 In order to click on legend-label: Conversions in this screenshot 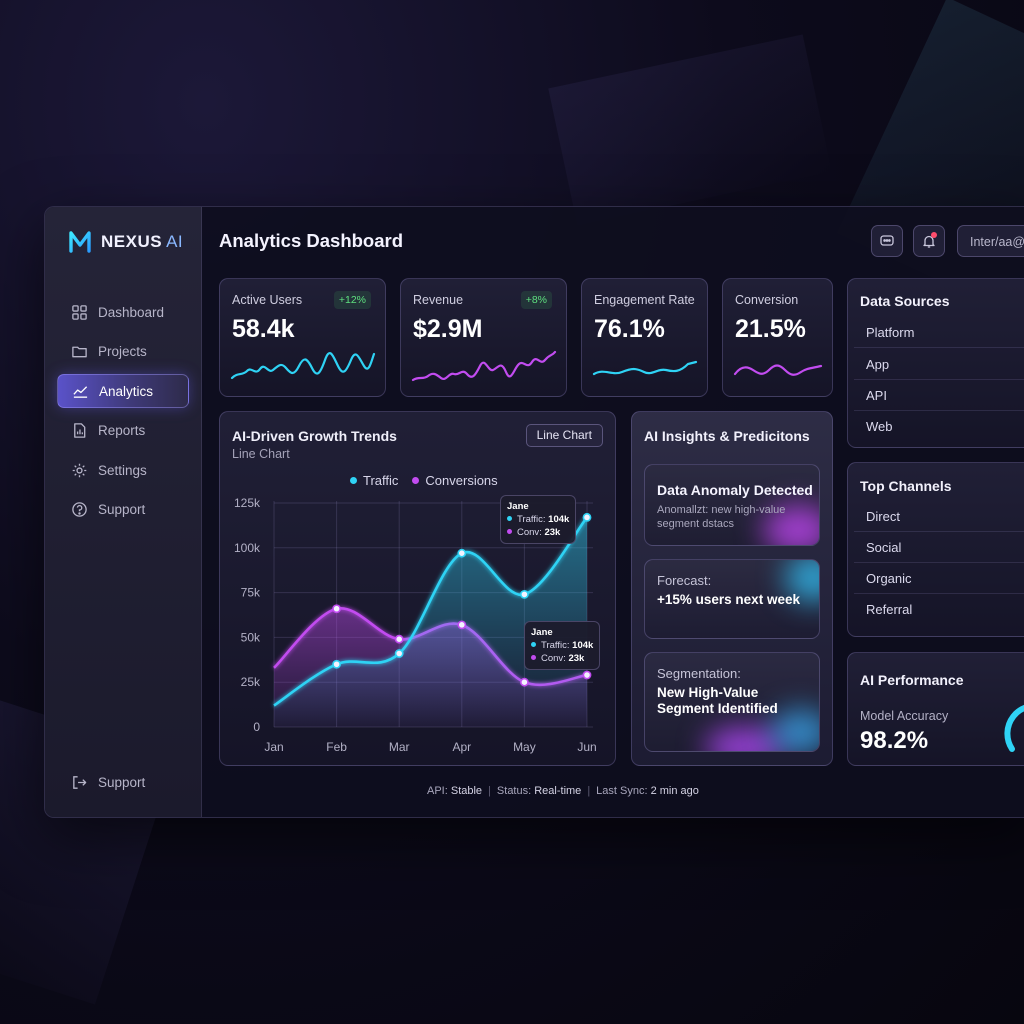, I will do `click(461, 480)`.